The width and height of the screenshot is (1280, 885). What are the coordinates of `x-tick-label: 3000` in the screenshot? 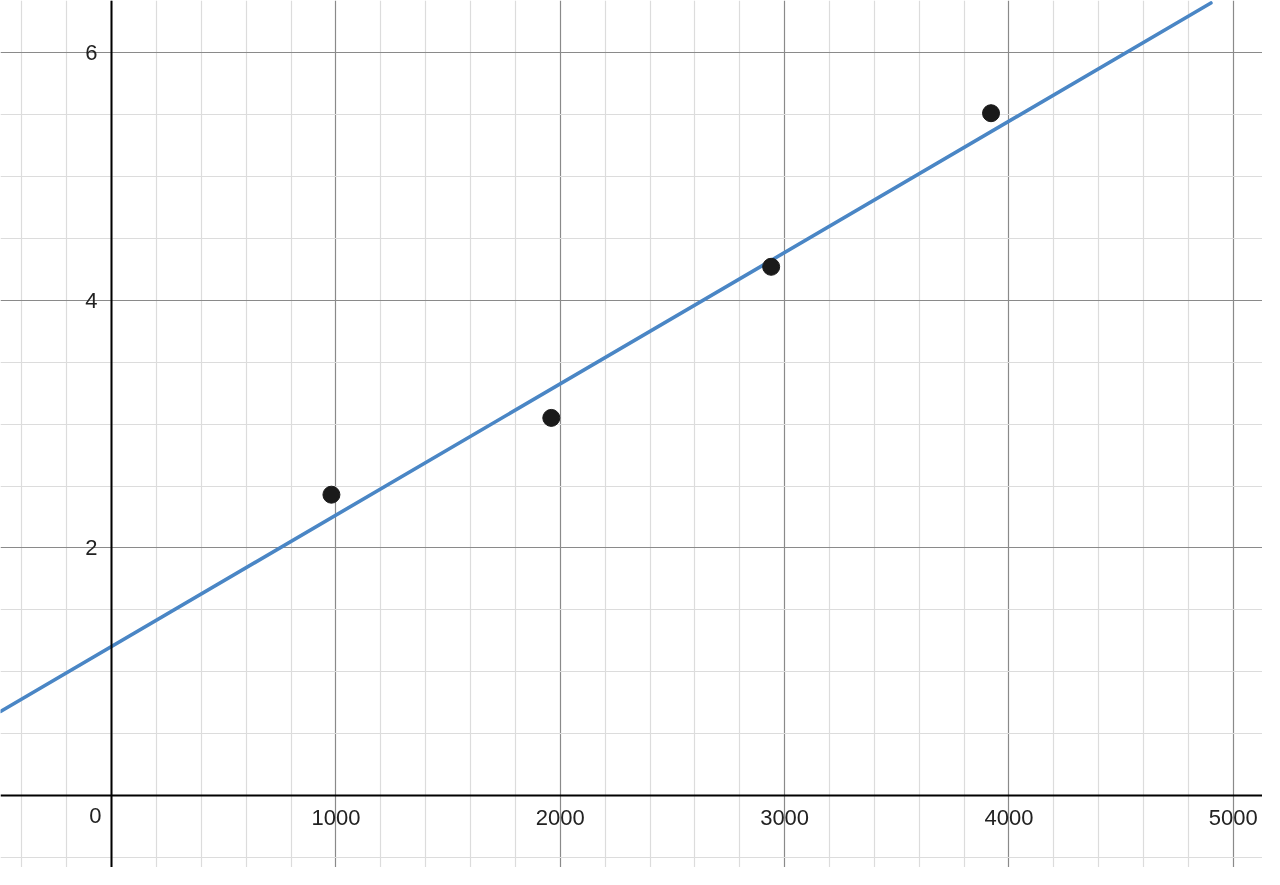 It's located at (785, 817).